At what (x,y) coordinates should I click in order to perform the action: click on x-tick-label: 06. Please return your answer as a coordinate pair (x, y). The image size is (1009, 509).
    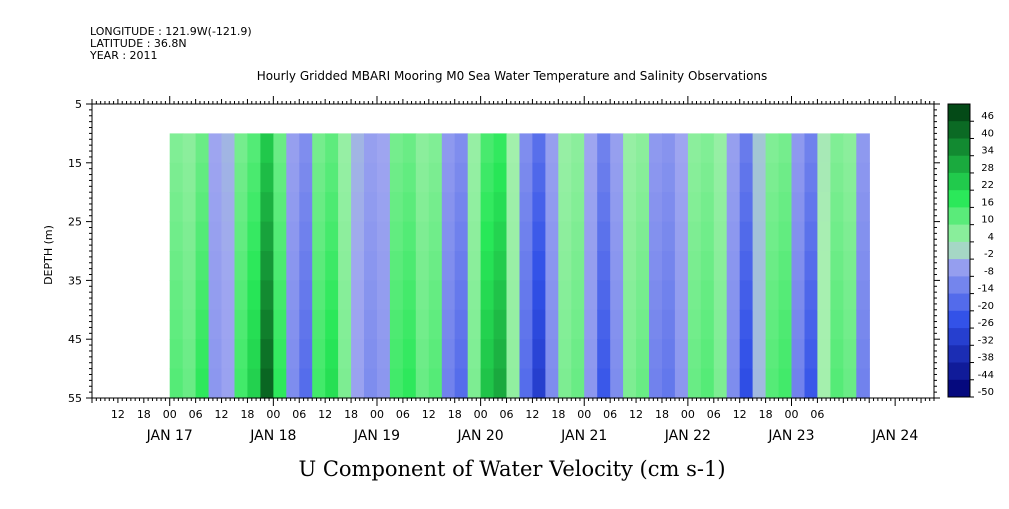
    Looking at the image, I should click on (714, 414).